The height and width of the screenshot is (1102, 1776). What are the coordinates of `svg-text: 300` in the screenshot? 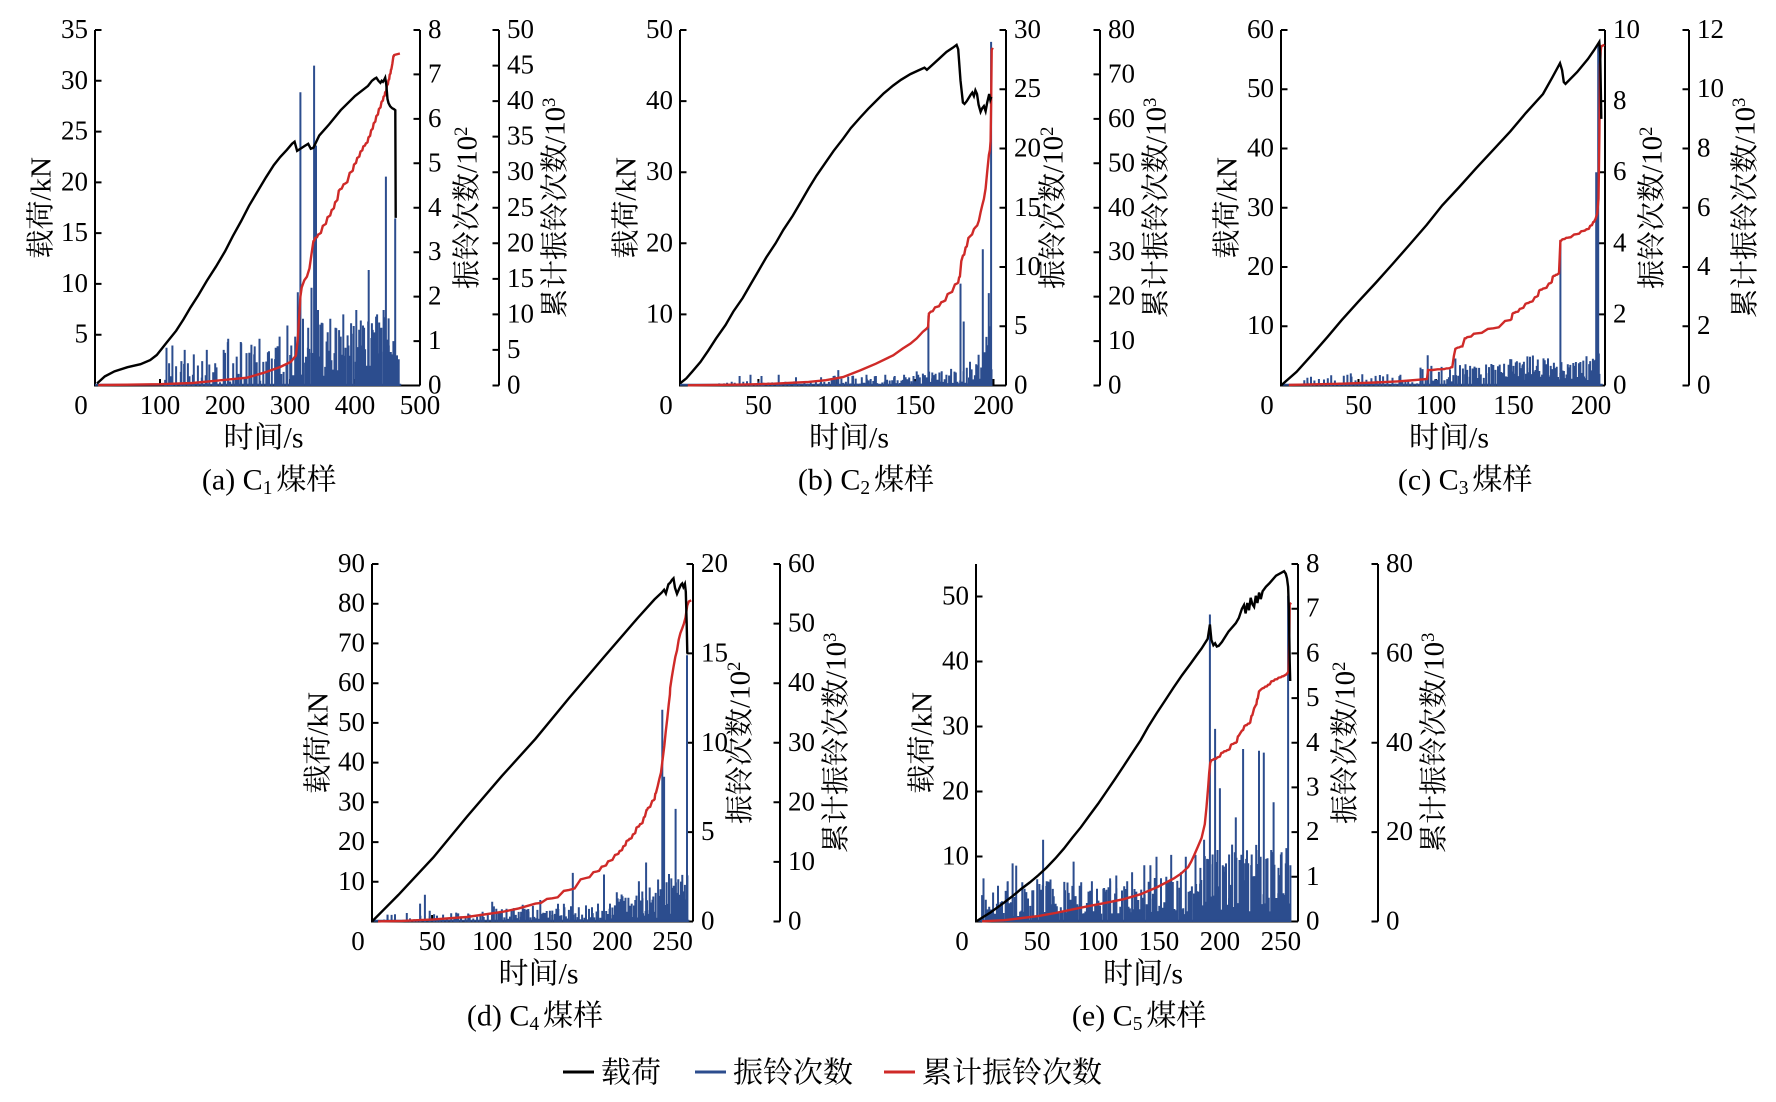 It's located at (290, 405).